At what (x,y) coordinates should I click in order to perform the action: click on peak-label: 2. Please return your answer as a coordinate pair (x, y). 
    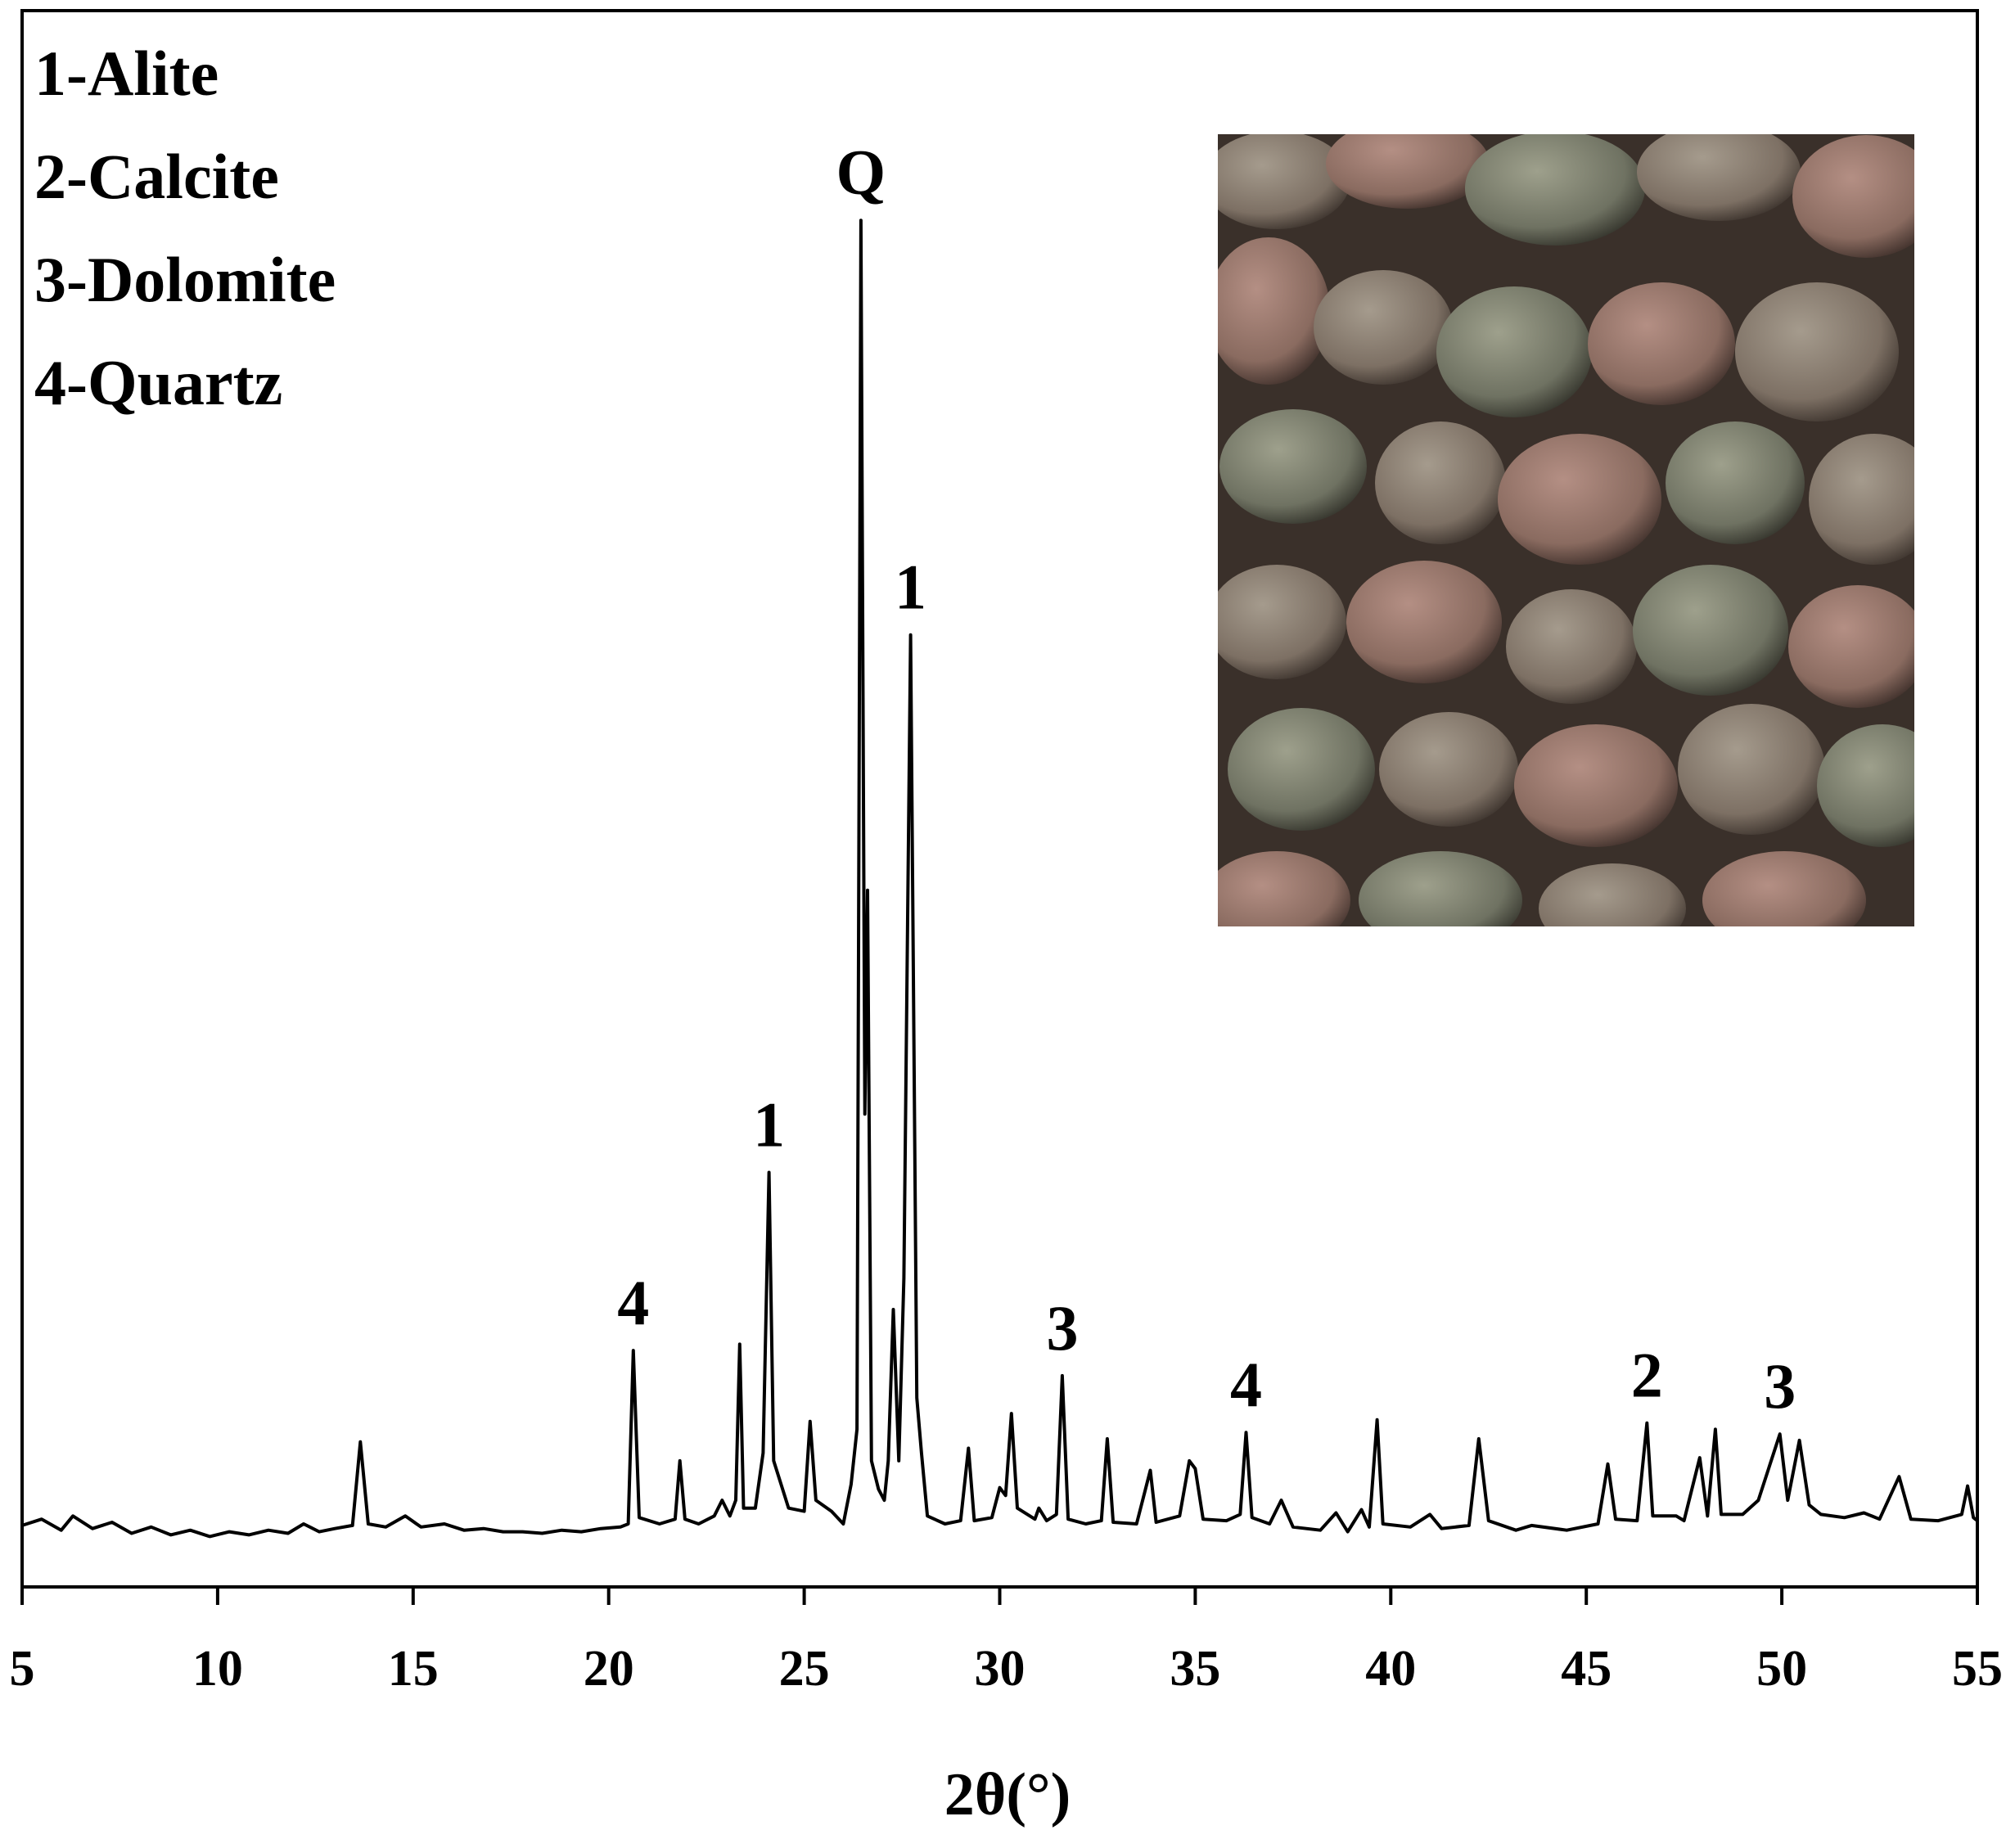
    Looking at the image, I should click on (1647, 1375).